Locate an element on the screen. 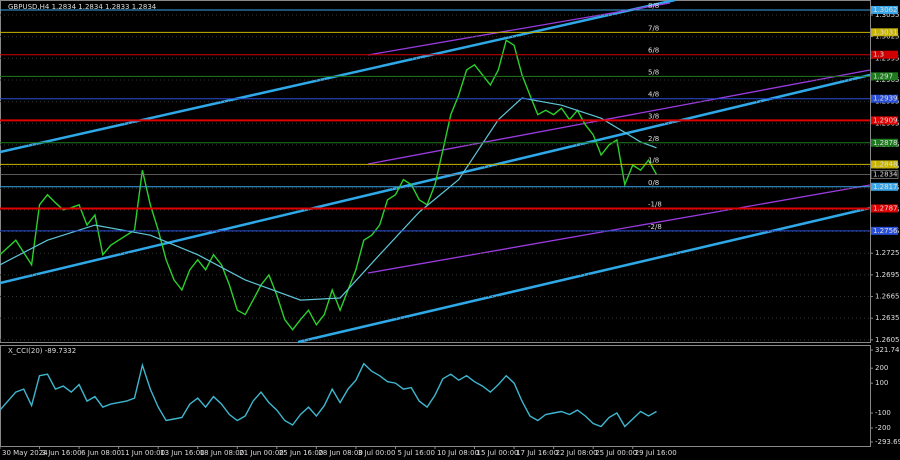  level-label: 1.2787 is located at coordinates (885, 208).